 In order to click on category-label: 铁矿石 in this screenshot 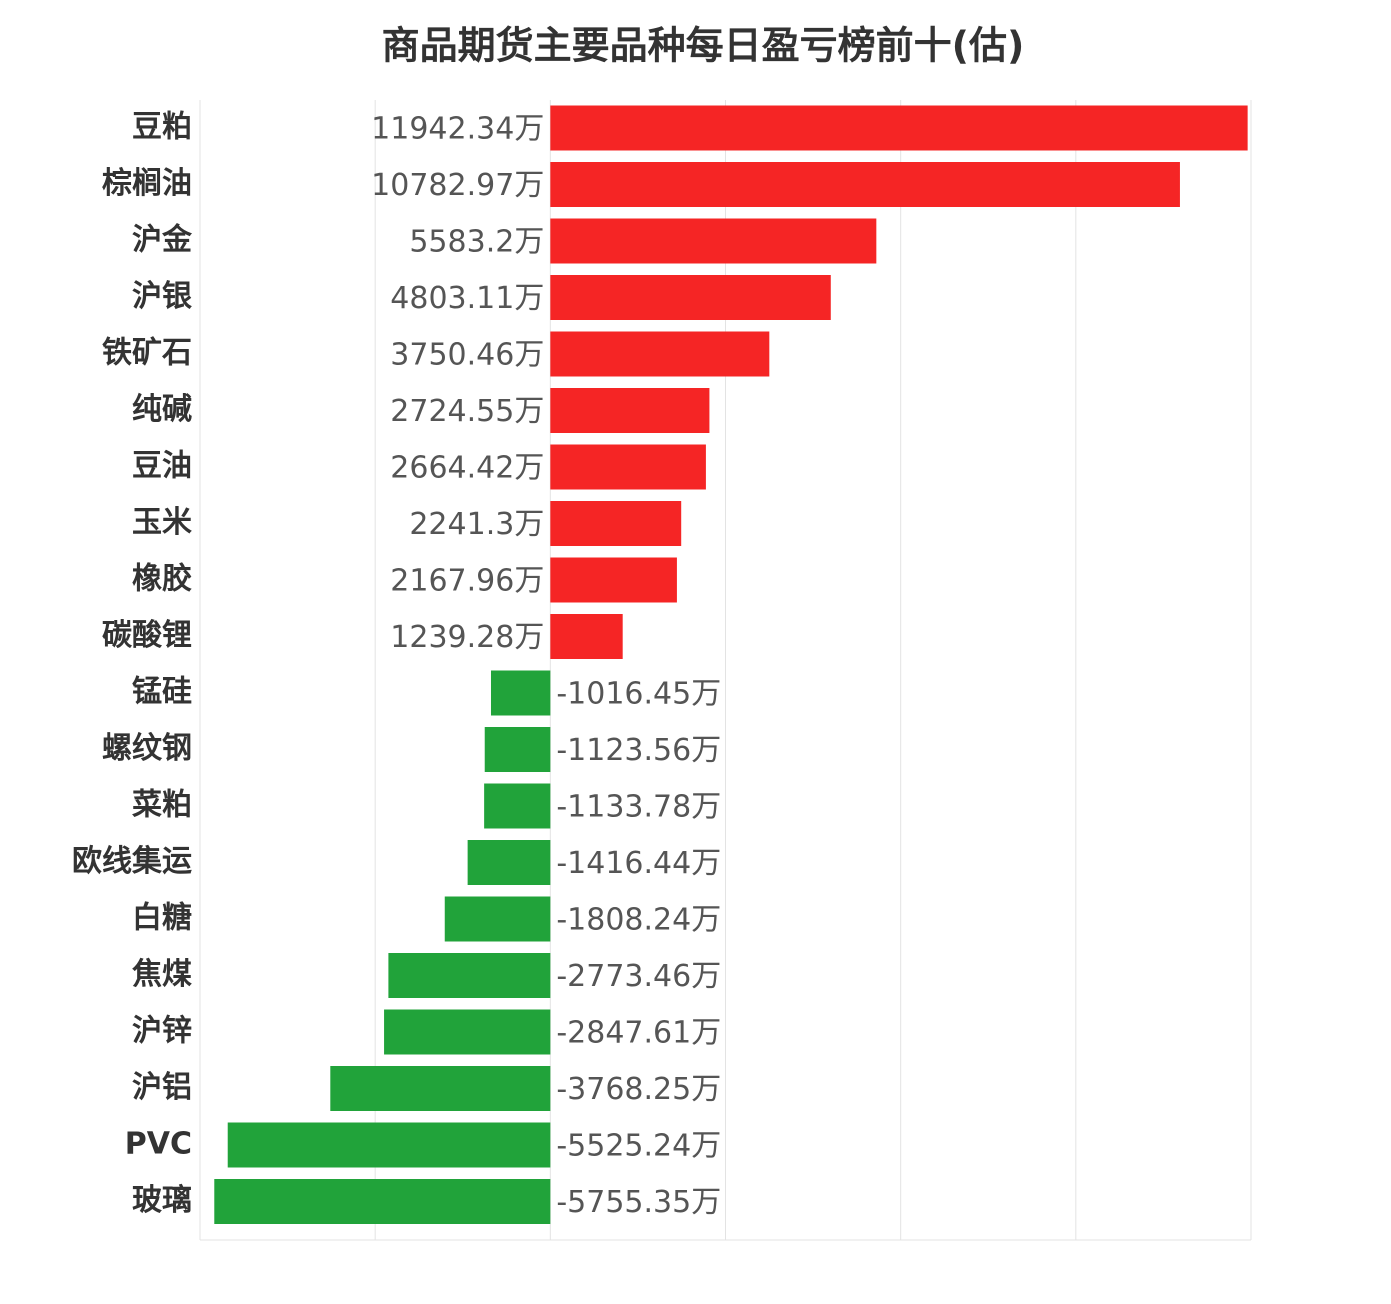, I will do `click(147, 353)`.